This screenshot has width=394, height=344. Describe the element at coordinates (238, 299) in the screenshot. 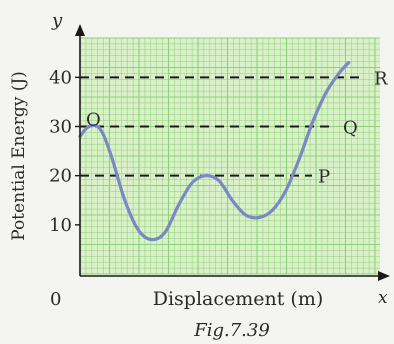

I see `x-axis-label: Displacement (m)` at that location.